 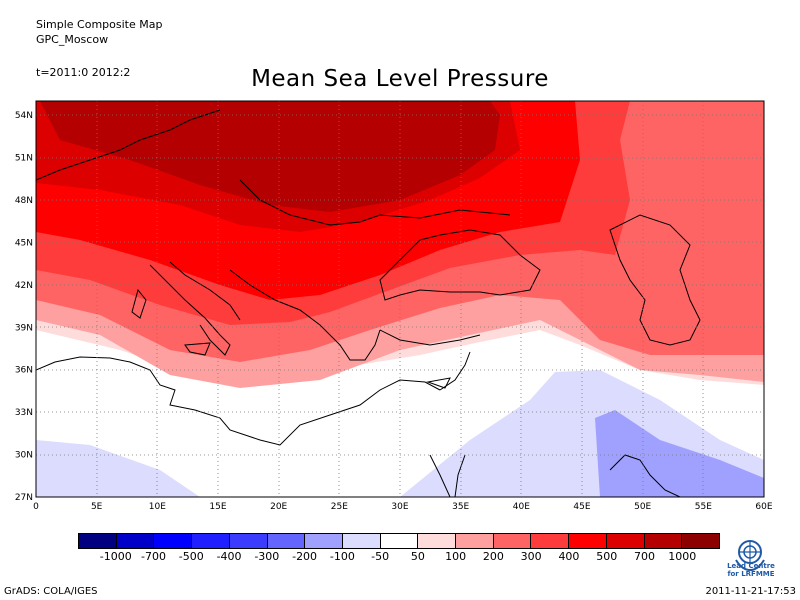 What do you see at coordinates (417, 556) in the screenshot?
I see `colorbar-label: 50` at bounding box center [417, 556].